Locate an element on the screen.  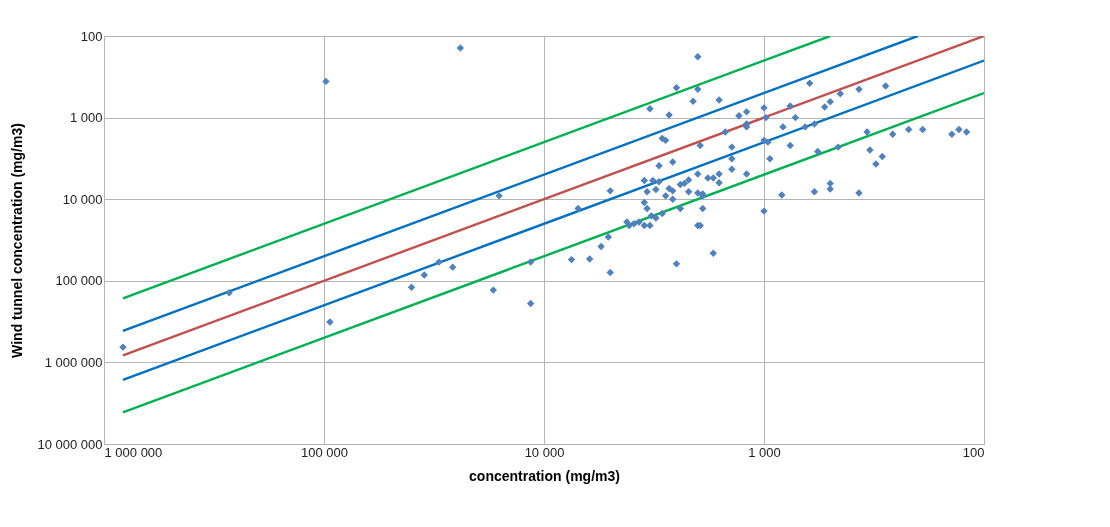
y-axis-title: Wind tunnel concentration (mg/m3) is located at coordinates (17, 240).